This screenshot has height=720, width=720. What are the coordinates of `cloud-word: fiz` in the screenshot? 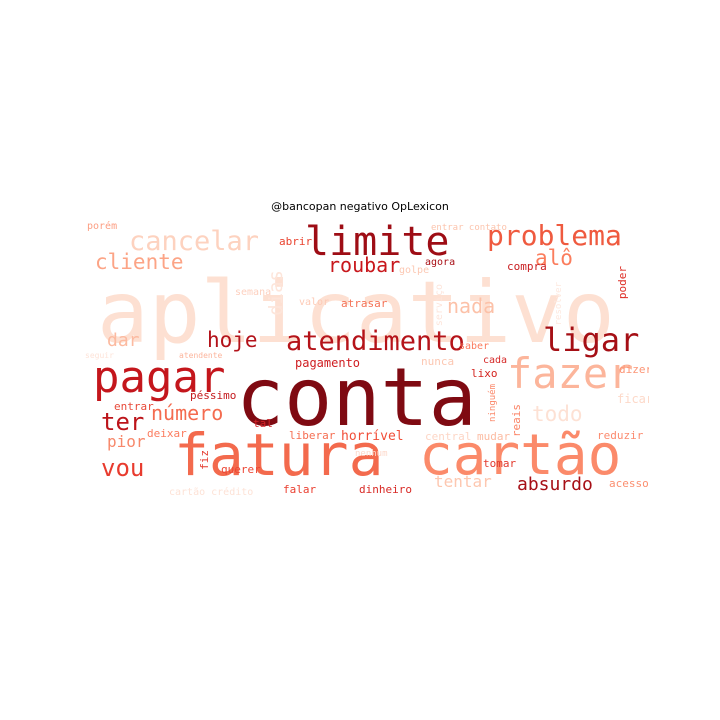 It's located at (204, 460).